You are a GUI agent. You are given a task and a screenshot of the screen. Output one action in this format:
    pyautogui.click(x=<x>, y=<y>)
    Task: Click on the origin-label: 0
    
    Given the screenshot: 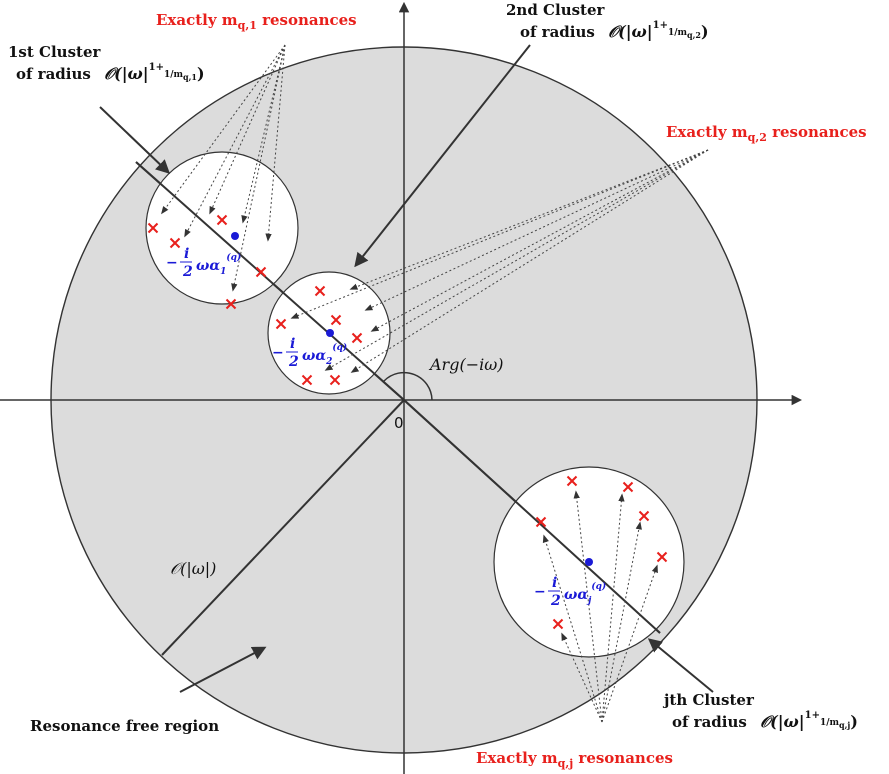 What is the action you would take?
    pyautogui.click(x=399, y=423)
    